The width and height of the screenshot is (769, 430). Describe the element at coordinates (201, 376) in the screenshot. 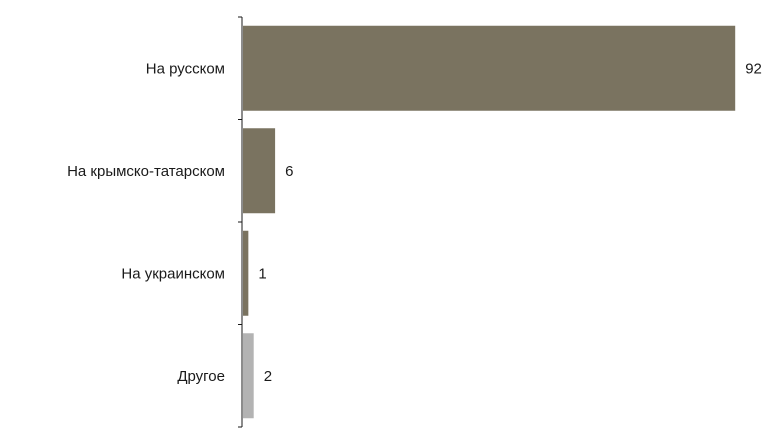

I see `category-label: Другое` at that location.